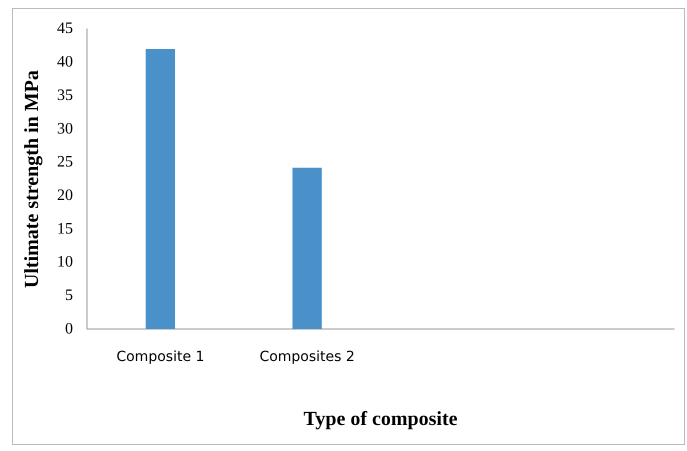 The image size is (687, 451). I want to click on x-tick-label: Composite 1, so click(160, 357).